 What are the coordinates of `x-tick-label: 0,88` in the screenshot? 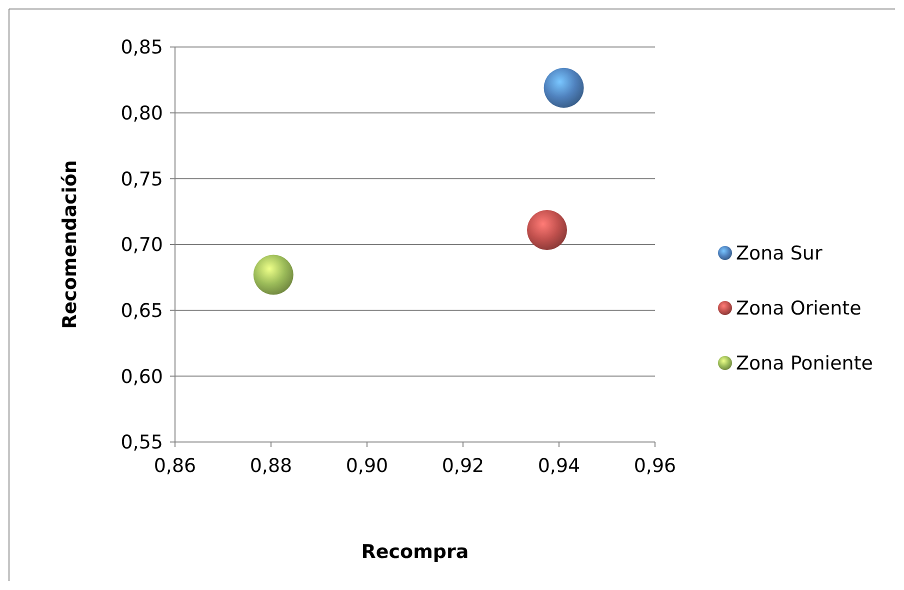 It's located at (271, 466).